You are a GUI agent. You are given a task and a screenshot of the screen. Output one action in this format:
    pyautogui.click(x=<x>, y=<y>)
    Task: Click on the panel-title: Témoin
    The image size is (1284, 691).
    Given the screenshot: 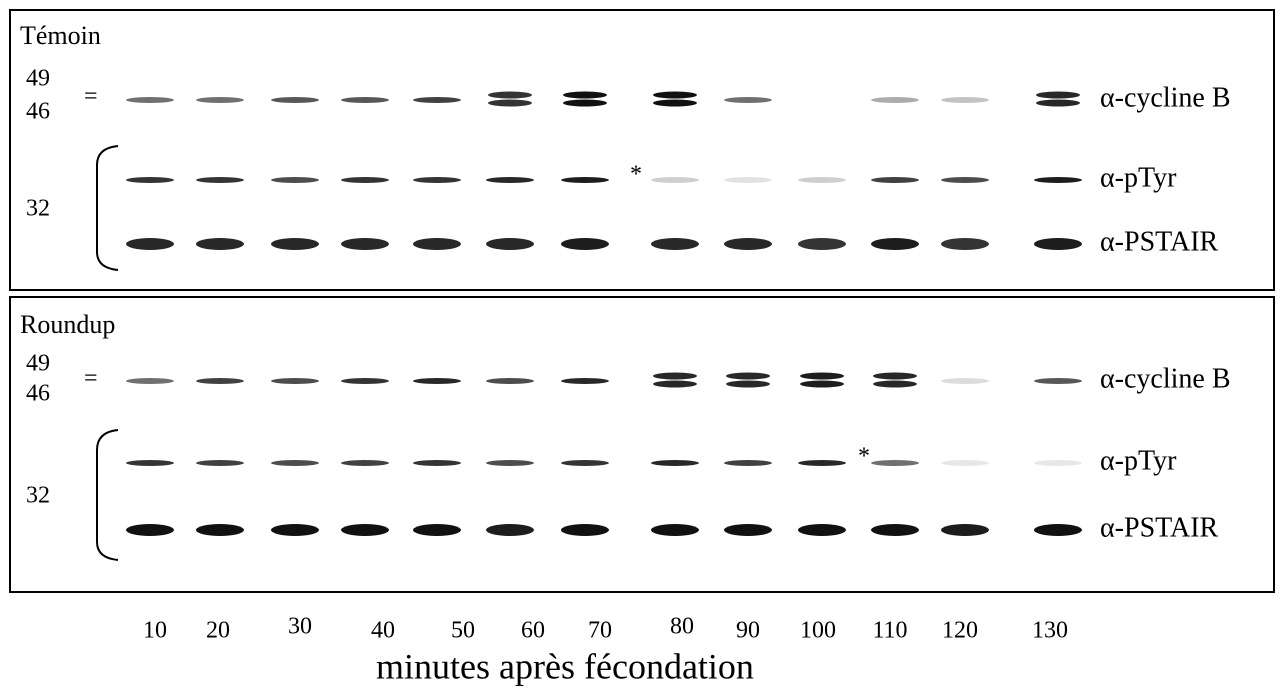 What is the action you would take?
    pyautogui.click(x=60, y=35)
    